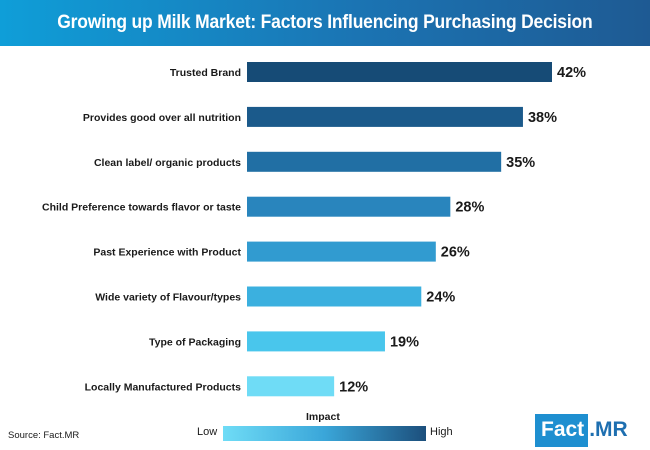 This screenshot has width=650, height=450. I want to click on category-label: Locally Manufactured Products, so click(163, 387).